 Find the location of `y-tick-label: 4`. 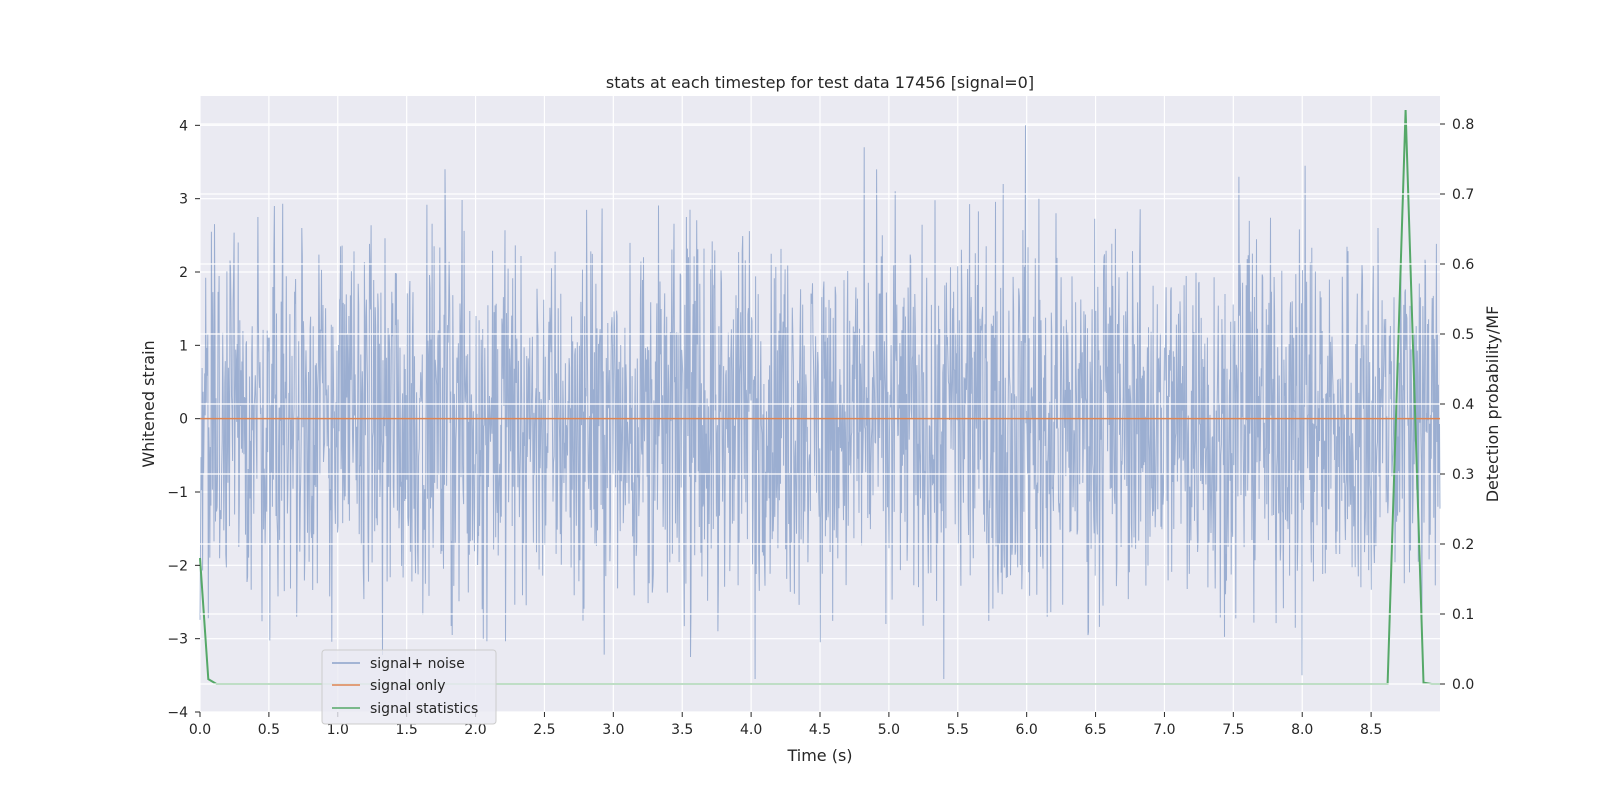

y-tick-label: 4 is located at coordinates (183, 126).